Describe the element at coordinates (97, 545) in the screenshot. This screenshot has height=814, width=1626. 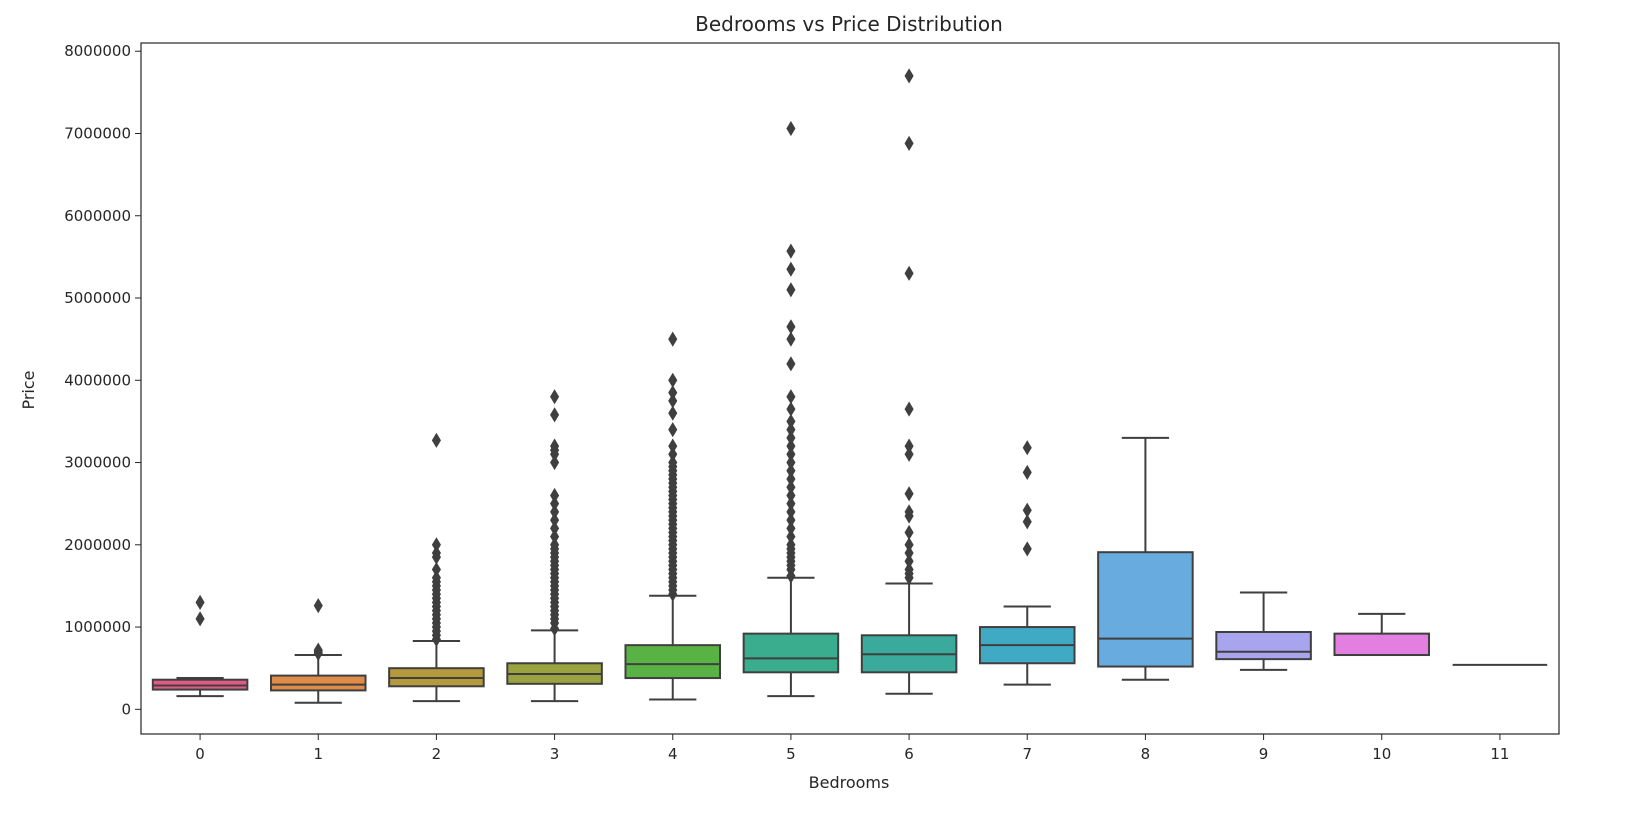
I see `y-tick-label: 2000000` at that location.